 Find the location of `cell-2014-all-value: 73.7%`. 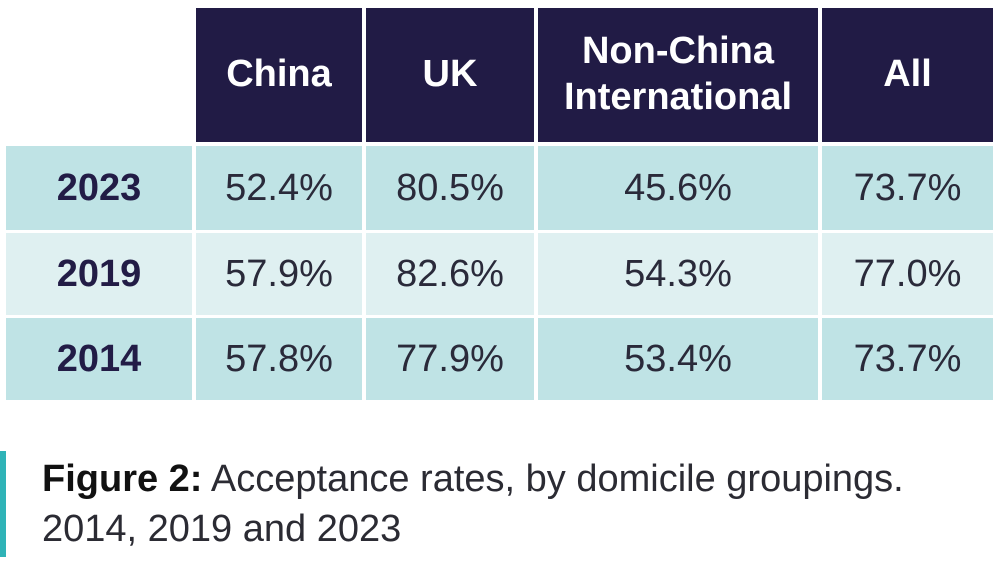

cell-2014-all-value: 73.7% is located at coordinates (907, 358).